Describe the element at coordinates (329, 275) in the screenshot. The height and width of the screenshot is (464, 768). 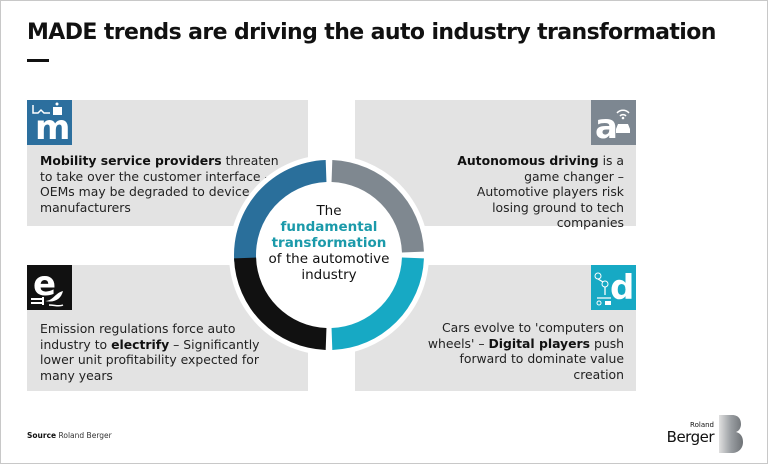
I see `center-line-4: industry` at that location.